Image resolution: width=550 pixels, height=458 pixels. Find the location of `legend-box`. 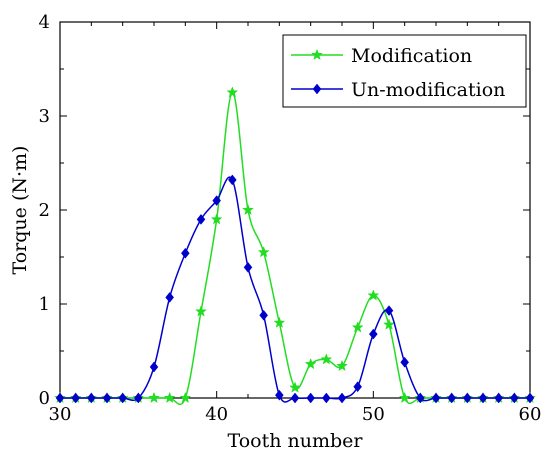

legend-box is located at coordinates (404, 71).